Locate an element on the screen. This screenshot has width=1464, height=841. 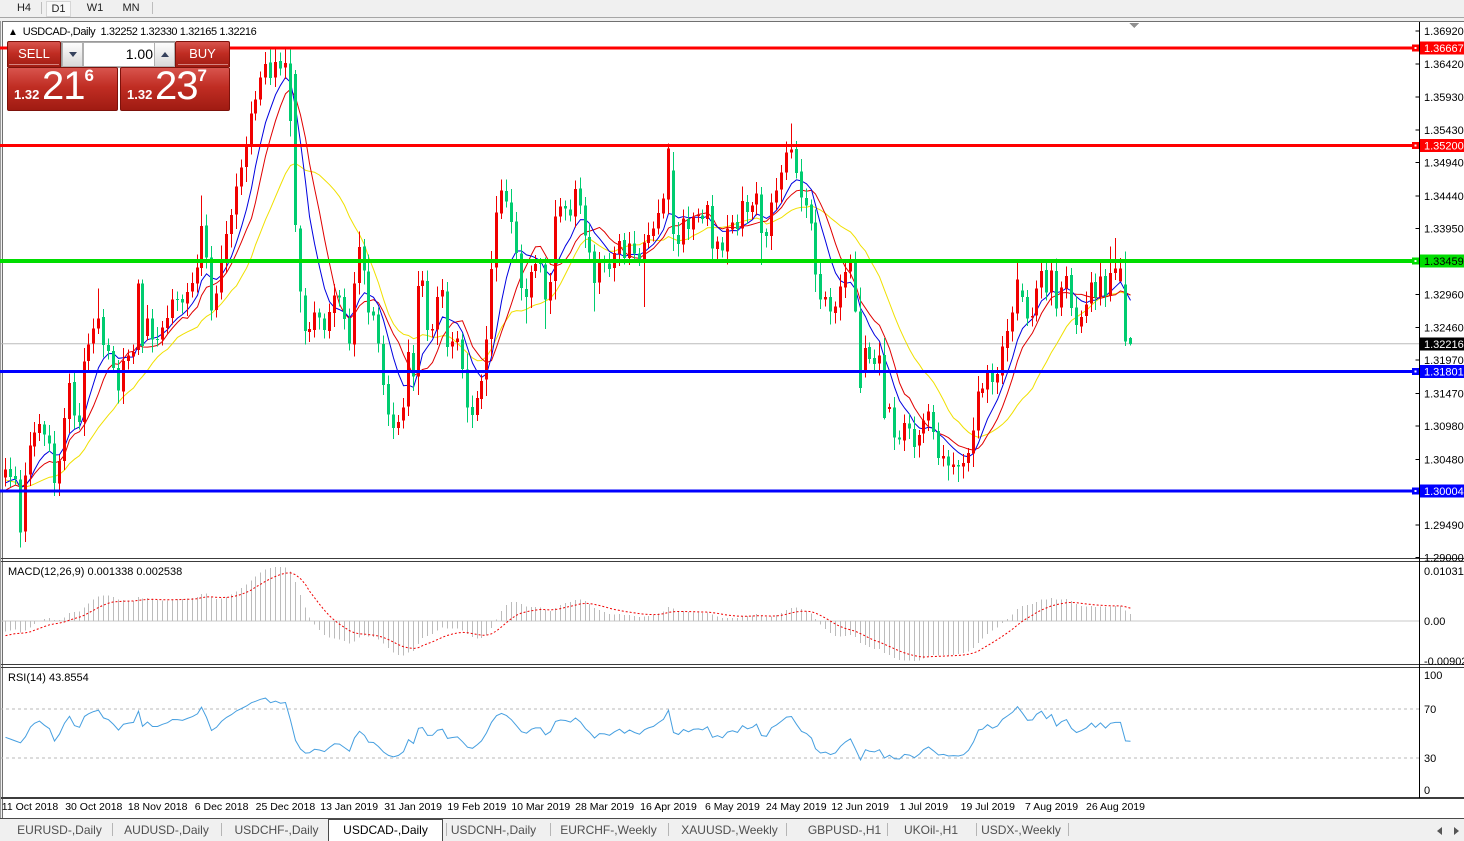
svg-text: 10 Mar 2019 is located at coordinates (540, 807).